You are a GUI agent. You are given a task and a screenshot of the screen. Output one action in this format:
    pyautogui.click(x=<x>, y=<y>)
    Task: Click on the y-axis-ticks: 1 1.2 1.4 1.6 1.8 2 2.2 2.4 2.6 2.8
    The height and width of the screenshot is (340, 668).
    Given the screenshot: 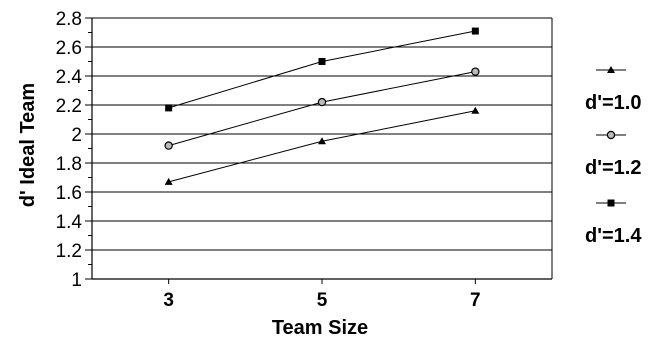 What is the action you would take?
    pyautogui.click(x=74, y=150)
    